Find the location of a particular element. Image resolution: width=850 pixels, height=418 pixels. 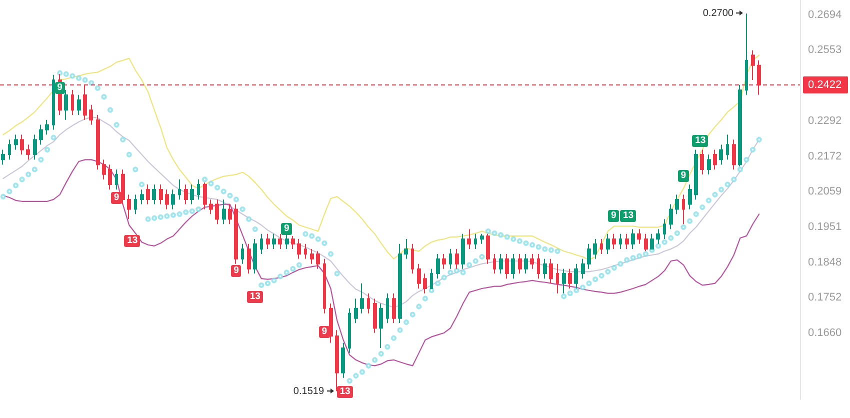

y-tick-label: 0.1752 is located at coordinates (825, 297).